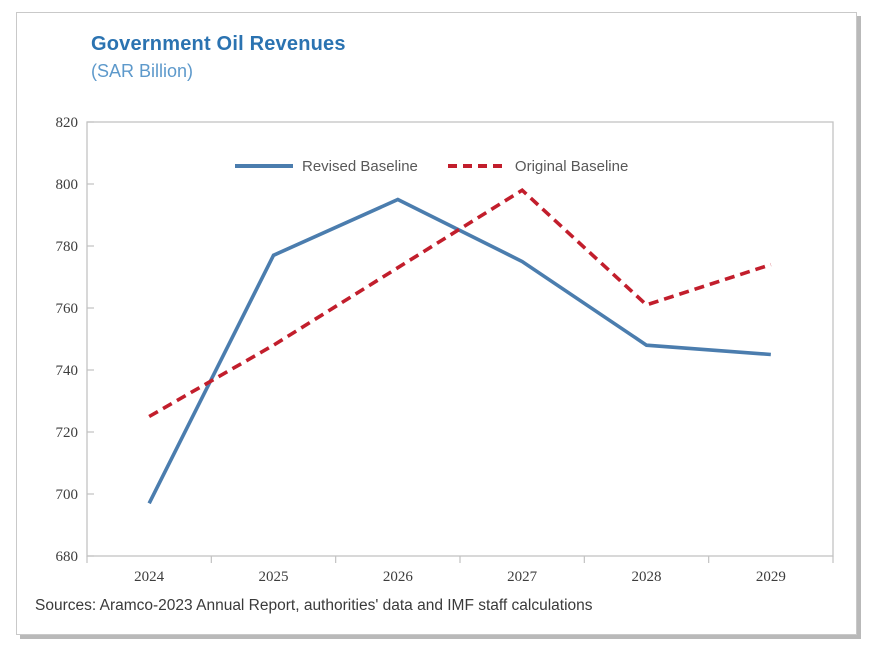 The image size is (890, 656). I want to click on y-axis-label: 720, so click(67, 433).